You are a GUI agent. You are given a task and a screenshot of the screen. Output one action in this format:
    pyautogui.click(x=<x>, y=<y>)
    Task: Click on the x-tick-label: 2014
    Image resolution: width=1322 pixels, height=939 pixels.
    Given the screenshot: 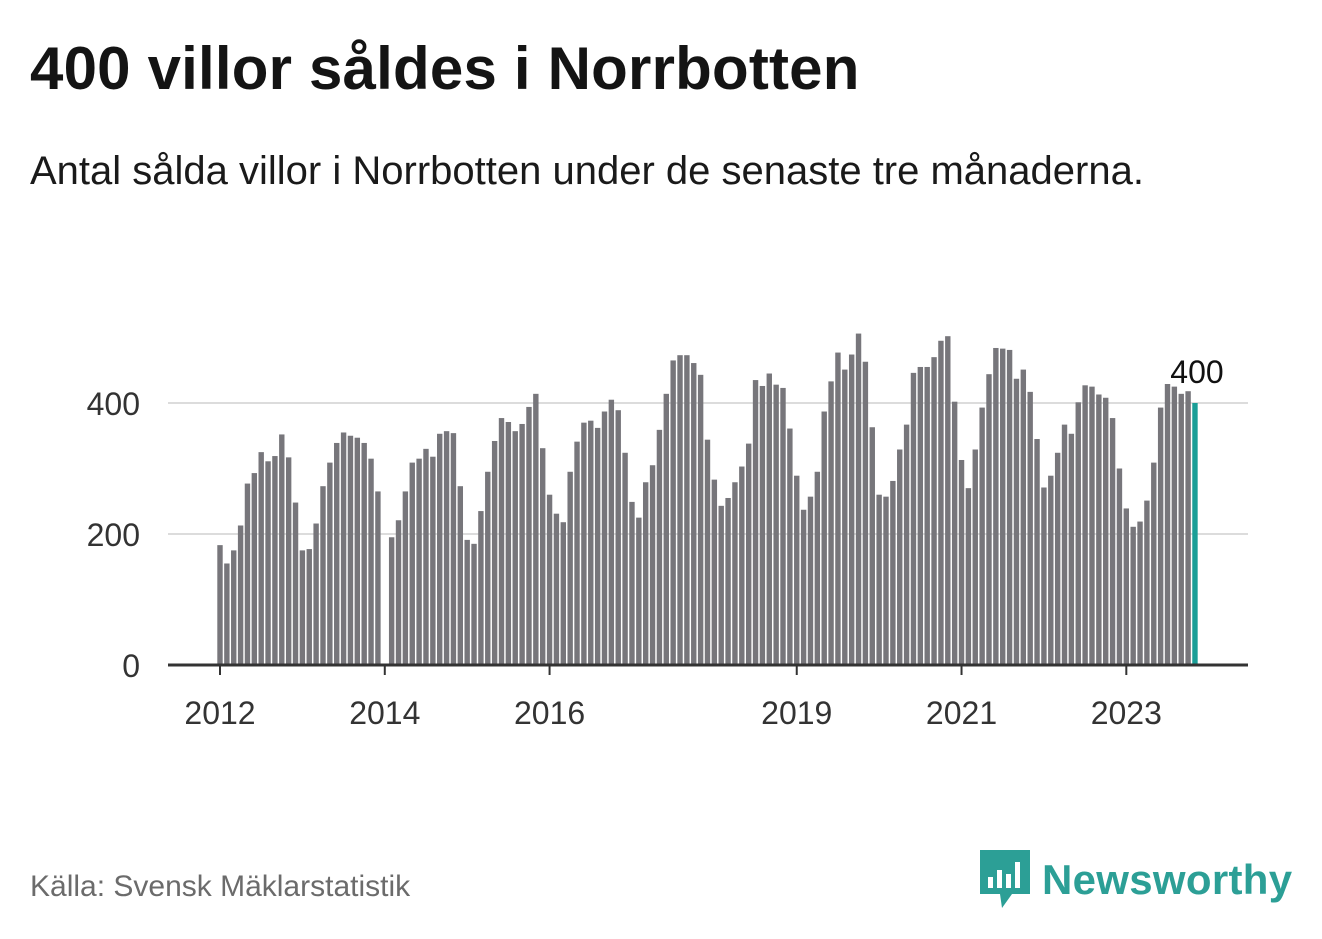 What is the action you would take?
    pyautogui.click(x=384, y=713)
    